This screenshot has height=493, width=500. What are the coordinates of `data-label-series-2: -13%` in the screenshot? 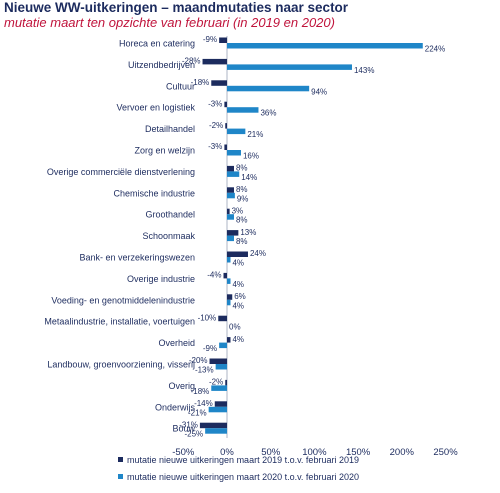 It's located at (204, 370).